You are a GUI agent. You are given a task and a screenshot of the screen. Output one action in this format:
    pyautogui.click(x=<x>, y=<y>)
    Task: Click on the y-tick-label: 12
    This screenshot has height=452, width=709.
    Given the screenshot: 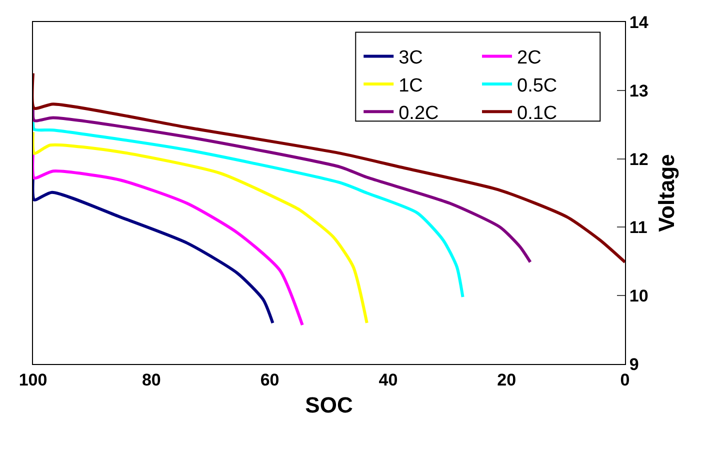 What is the action you would take?
    pyautogui.click(x=638, y=159)
    